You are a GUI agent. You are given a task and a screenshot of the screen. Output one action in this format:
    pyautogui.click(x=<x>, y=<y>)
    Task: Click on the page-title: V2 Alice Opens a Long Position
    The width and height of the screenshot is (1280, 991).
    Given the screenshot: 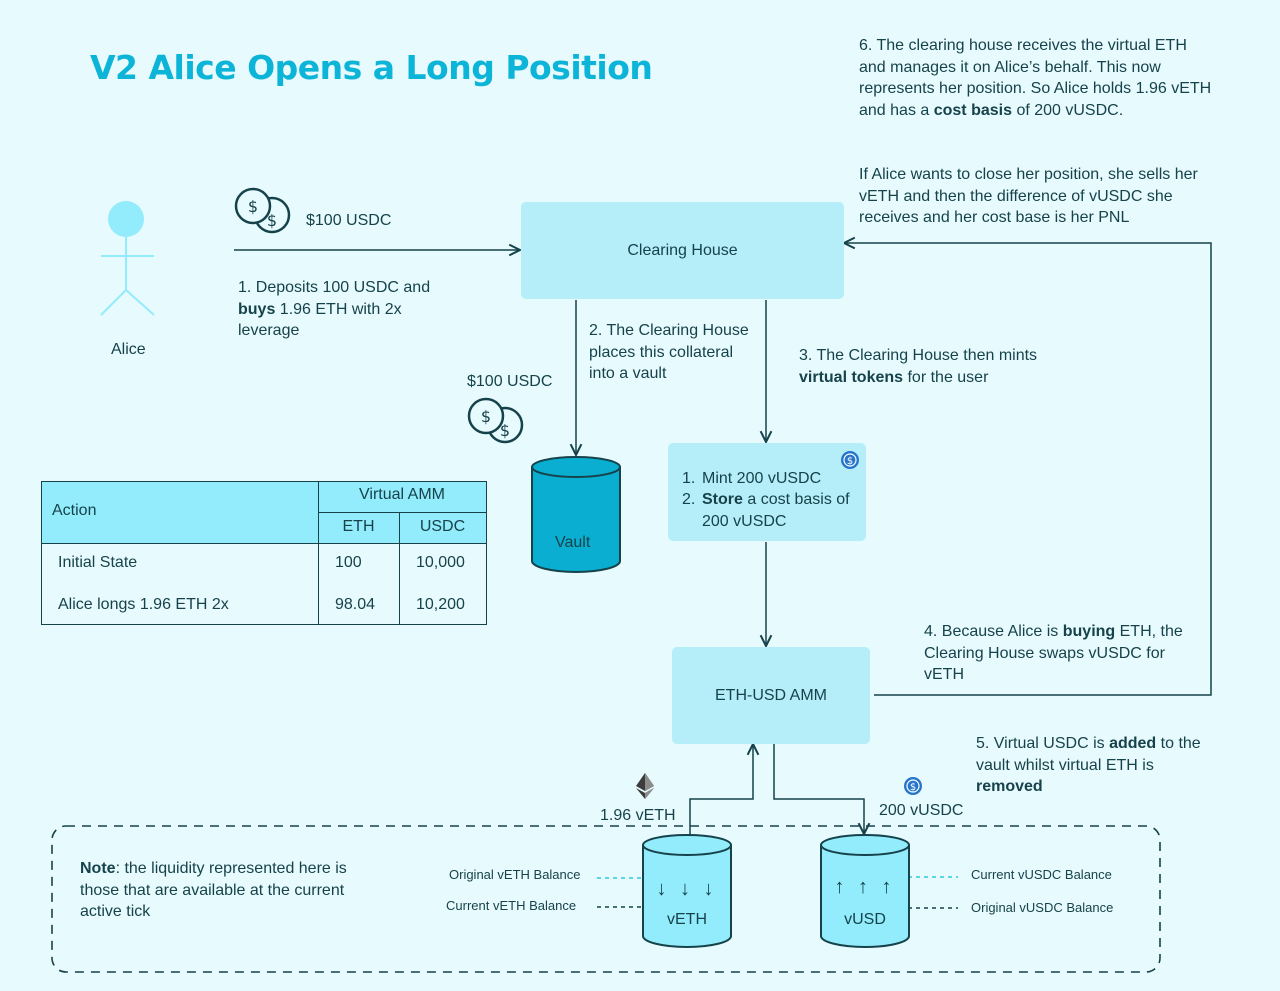 What is the action you would take?
    pyautogui.click(x=371, y=67)
    